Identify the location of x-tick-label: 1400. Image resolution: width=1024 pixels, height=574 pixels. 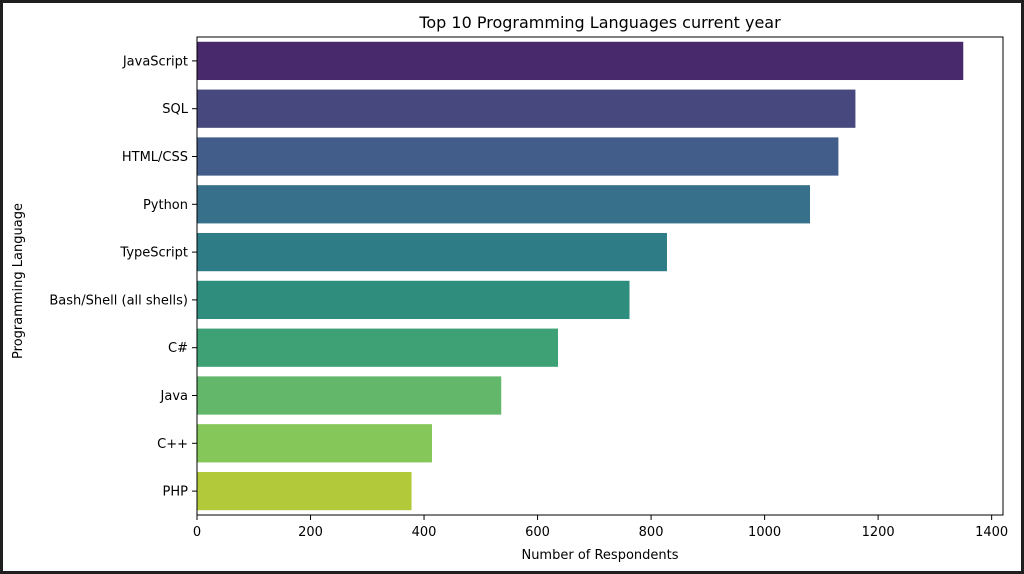
(991, 532).